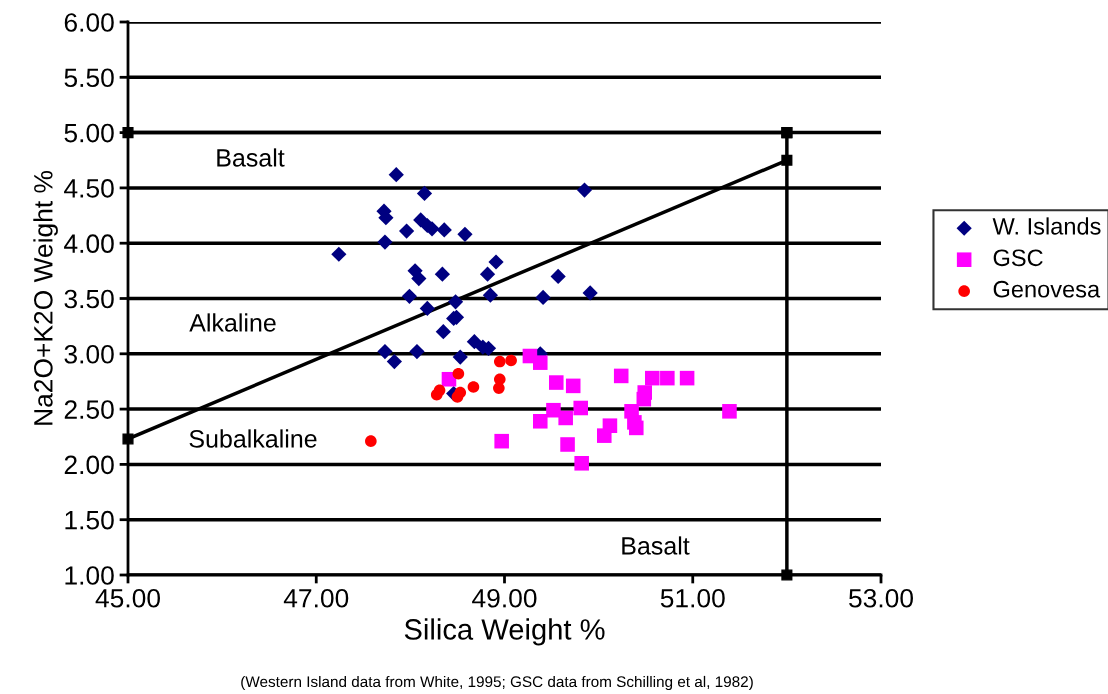 The height and width of the screenshot is (694, 1108). What do you see at coordinates (89, 244) in the screenshot?
I see `y-tick-label: 4.00` at bounding box center [89, 244].